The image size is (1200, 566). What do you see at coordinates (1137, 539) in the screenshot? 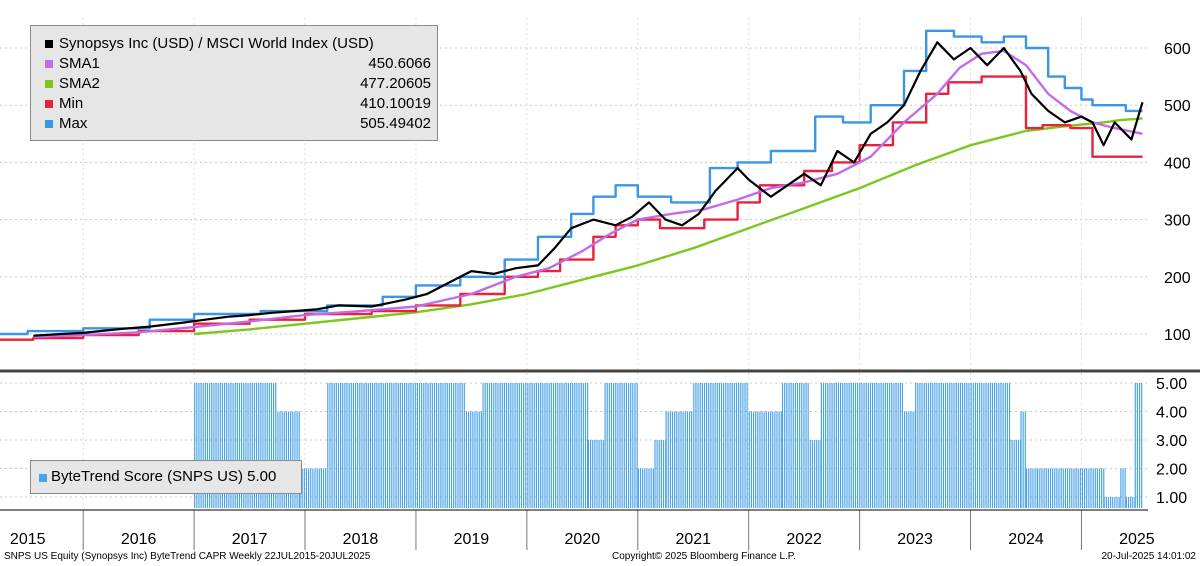
I see `x-tick-label: 2025` at bounding box center [1137, 539].